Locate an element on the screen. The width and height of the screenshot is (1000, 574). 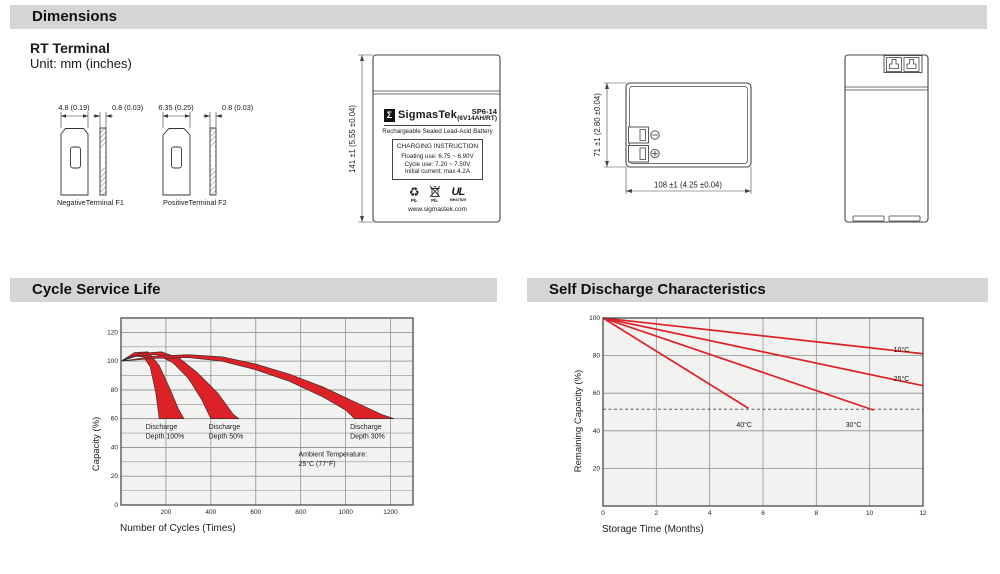
f1-label: NegativeTerminal F1 is located at coordinates (90, 202).